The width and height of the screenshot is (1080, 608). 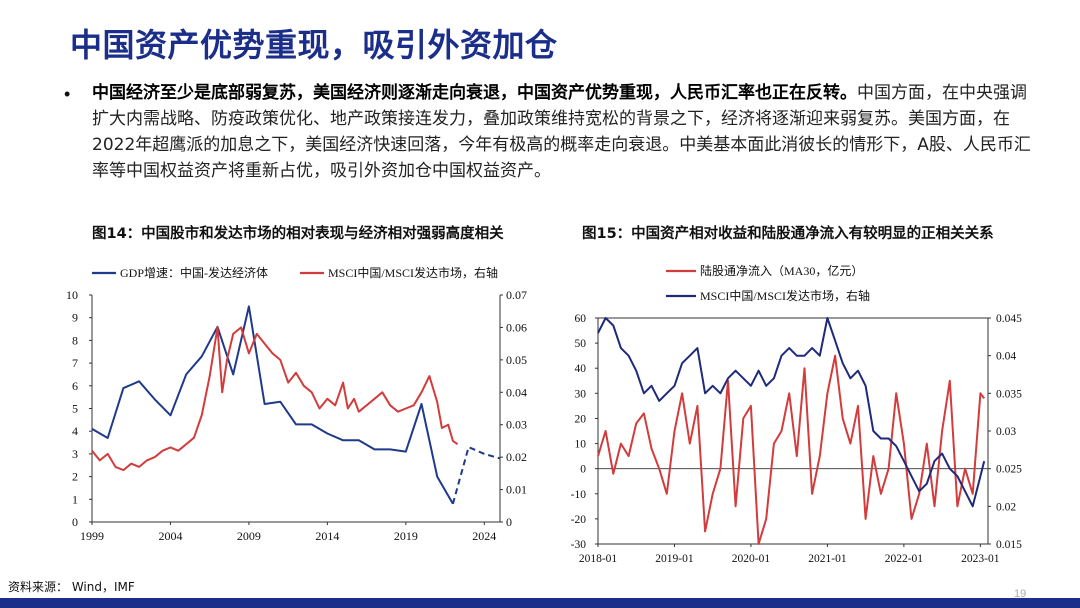 I want to click on chart1-series-1-line, so click(x=272, y=405).